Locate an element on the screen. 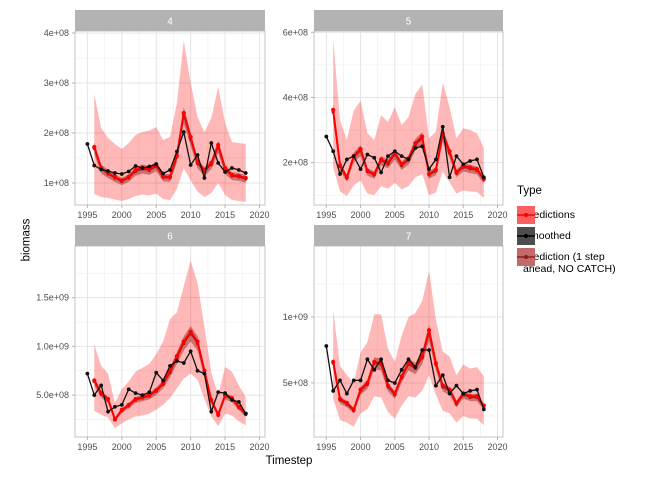 This screenshot has width=672, height=480. y-tick-label: 3e+08 is located at coordinates (56, 83).